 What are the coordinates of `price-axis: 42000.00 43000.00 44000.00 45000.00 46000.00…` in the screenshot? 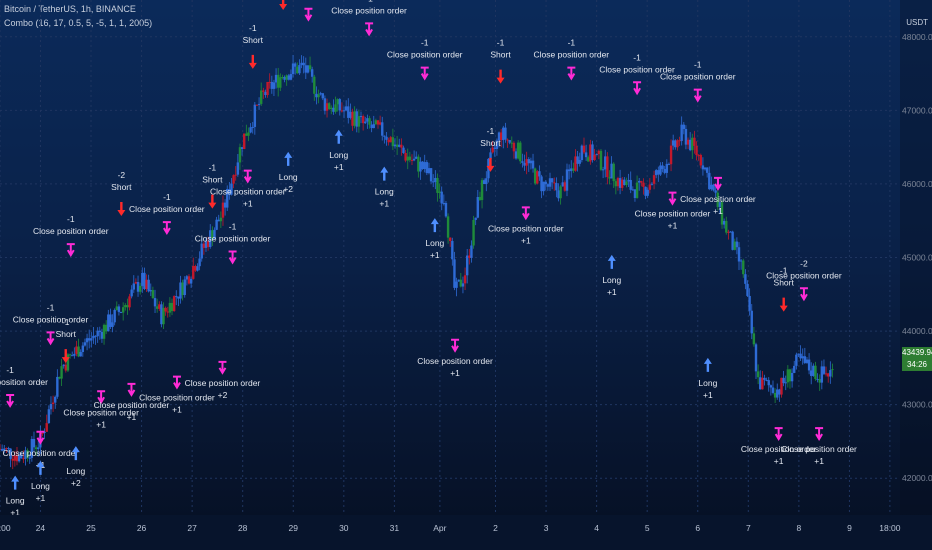 It's located at (916, 257).